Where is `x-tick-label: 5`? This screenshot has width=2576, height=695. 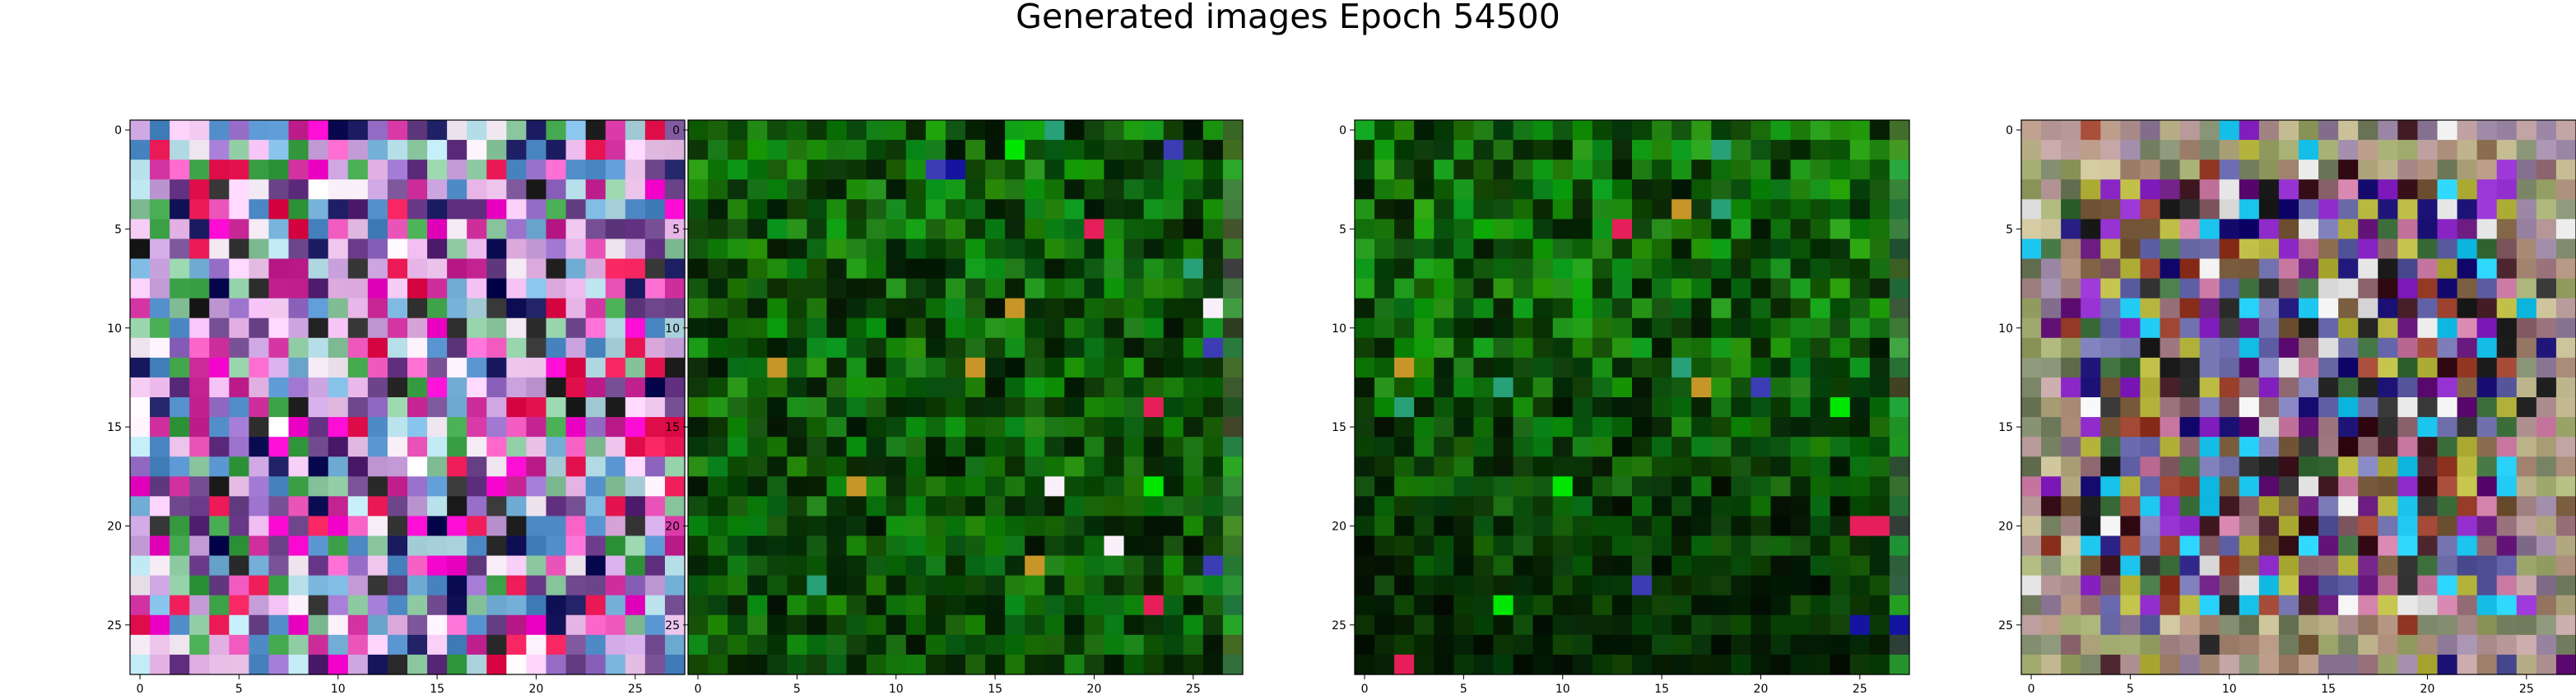
x-tick-label: 5 is located at coordinates (797, 689).